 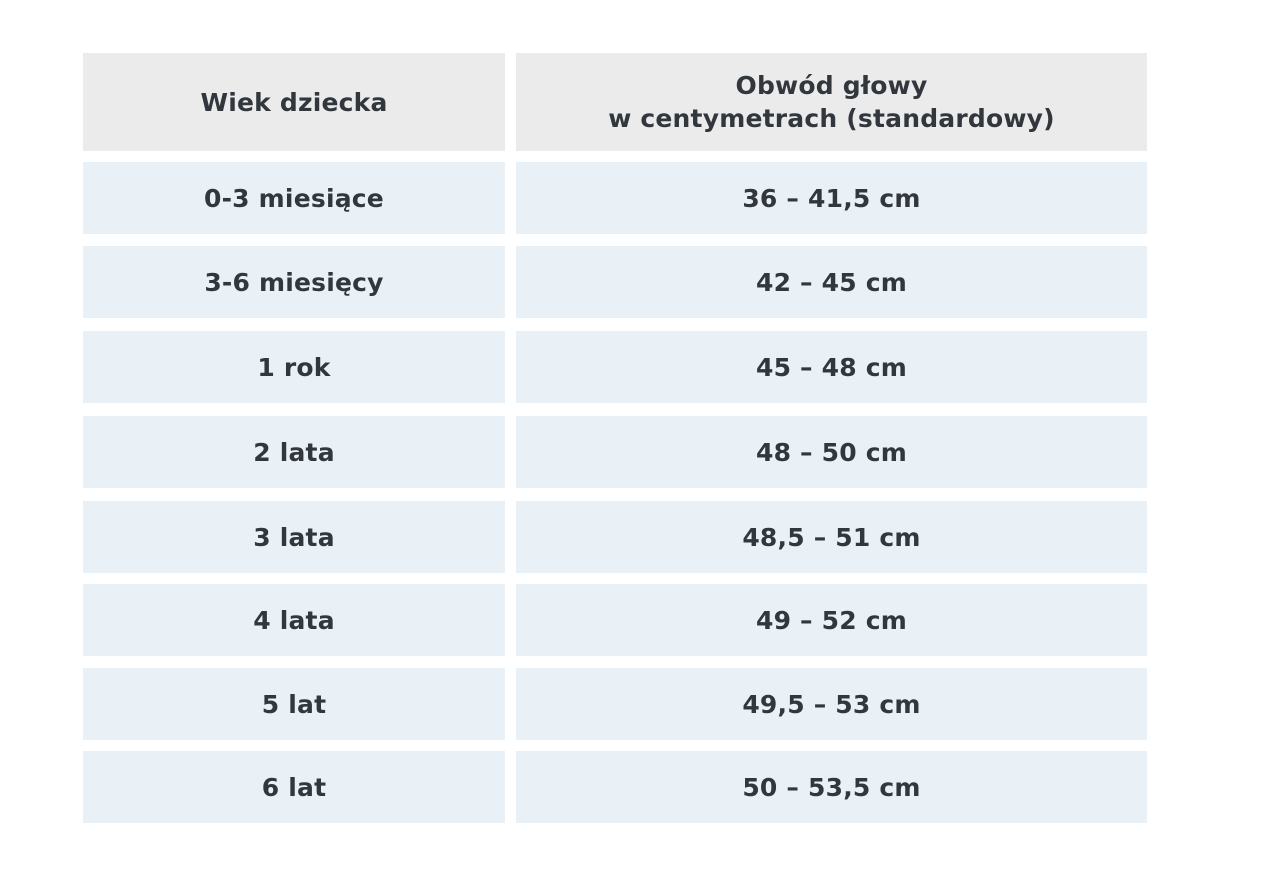 I want to click on header-line-2: w centymetrach (standardowy), so click(x=831, y=118).